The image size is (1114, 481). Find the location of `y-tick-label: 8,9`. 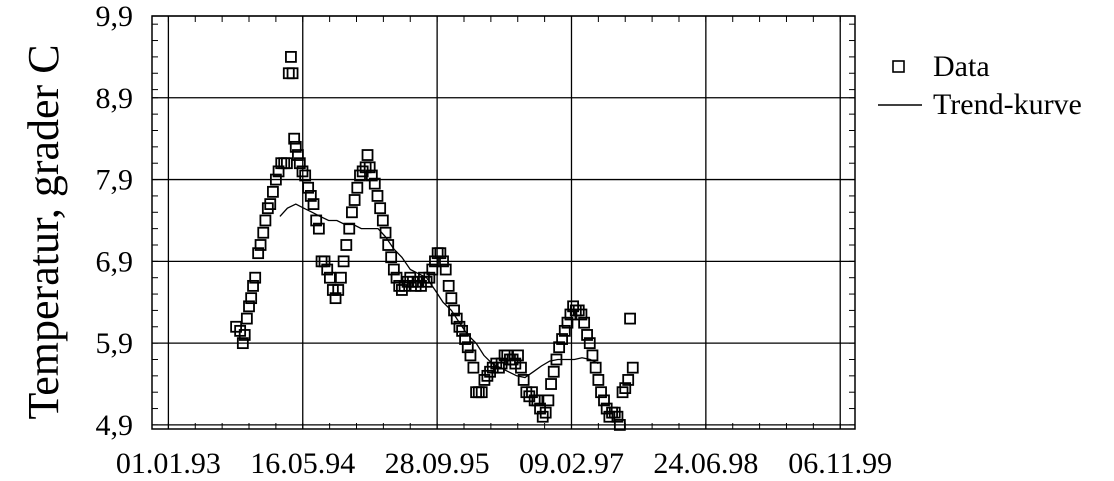

y-tick-label: 8,9 is located at coordinates (115, 98).